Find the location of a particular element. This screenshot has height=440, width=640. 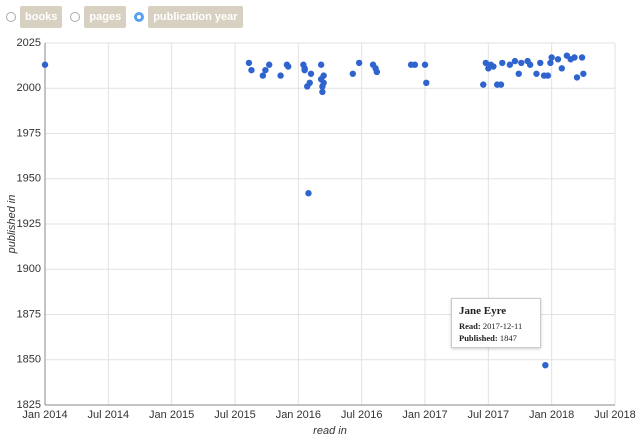

radio-option: books is located at coordinates (34, 17).